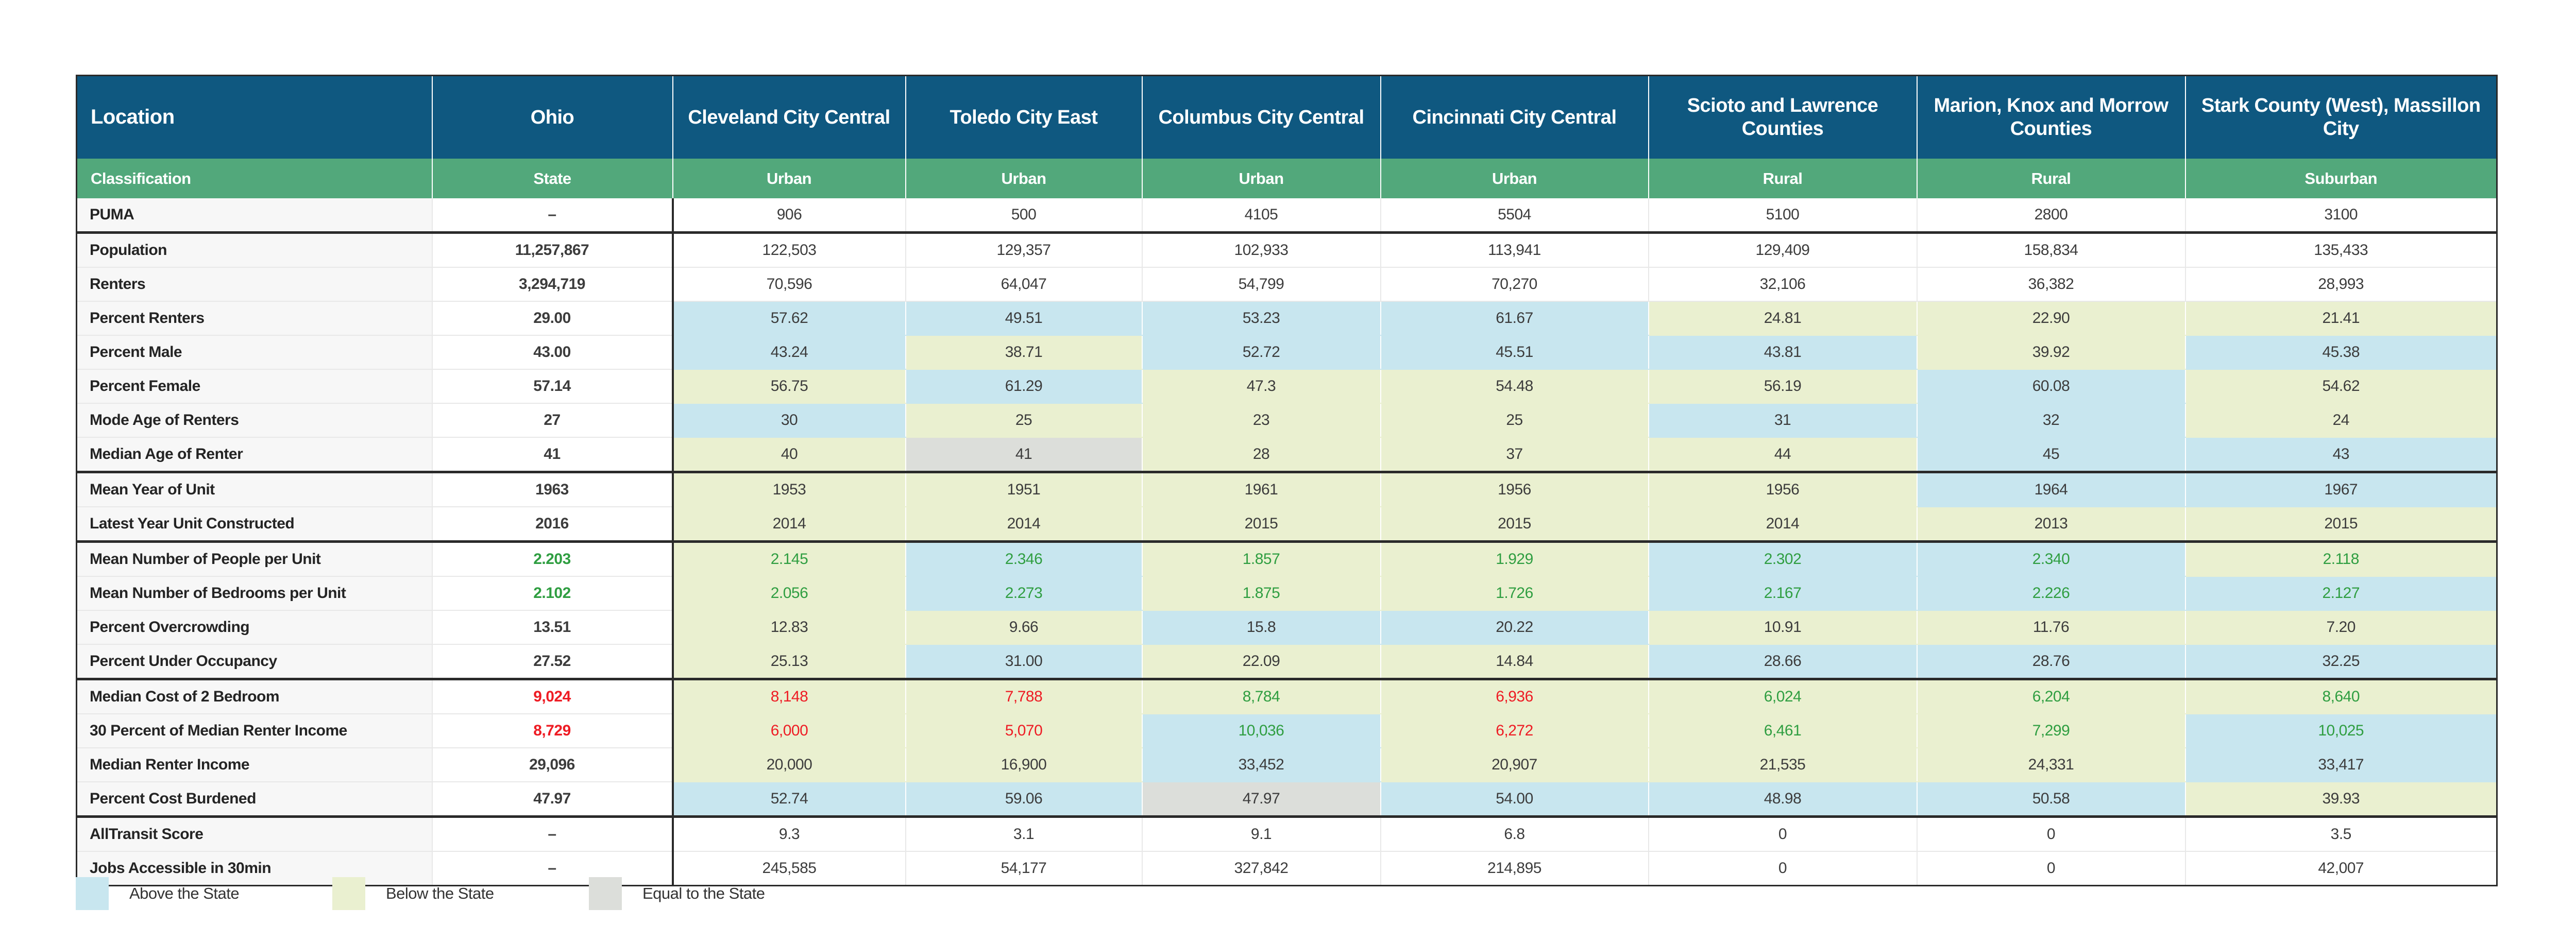 The image size is (2576, 942). I want to click on region-column-header: Cincinnati City Central, so click(1514, 117).